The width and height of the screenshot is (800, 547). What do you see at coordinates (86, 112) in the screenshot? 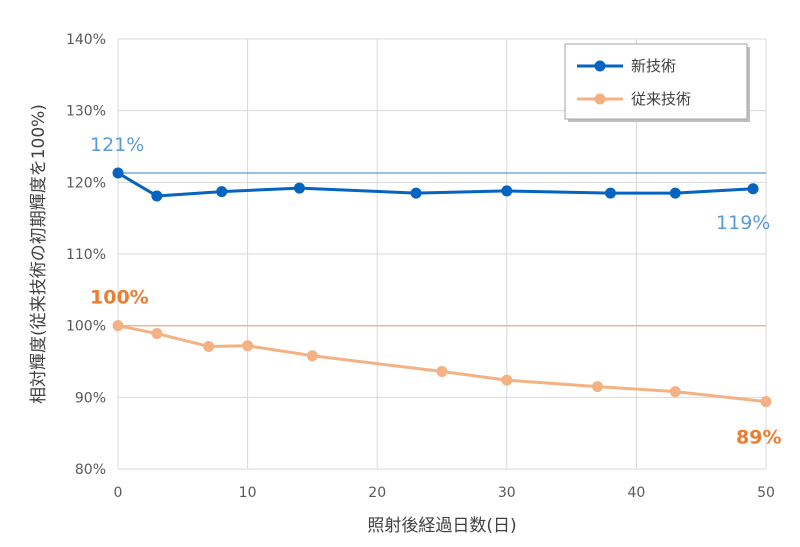
I see `y-tick-label: 130%` at bounding box center [86, 112].